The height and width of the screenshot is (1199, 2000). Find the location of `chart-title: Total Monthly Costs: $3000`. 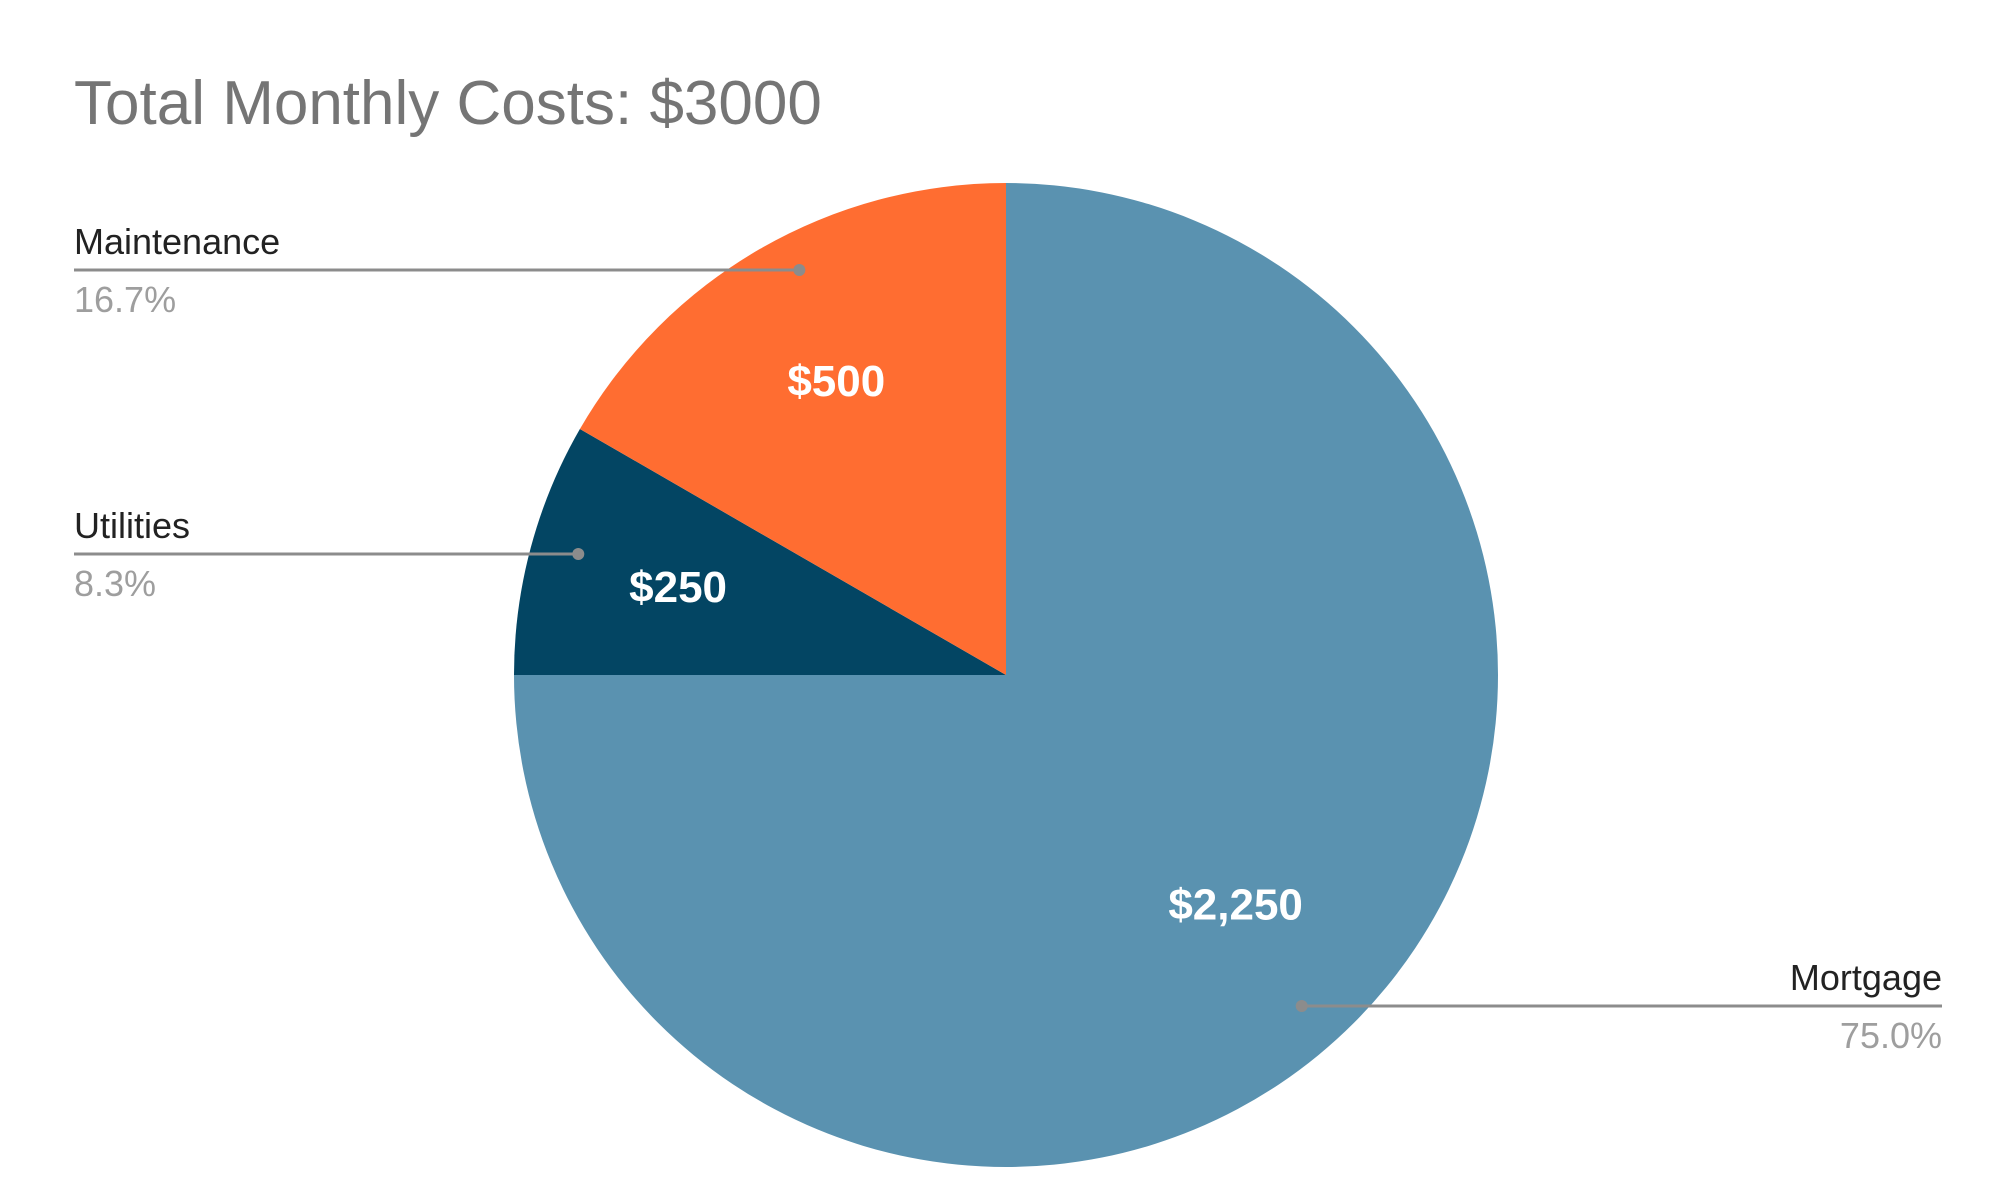

chart-title: Total Monthly Costs: $3000 is located at coordinates (448, 103).